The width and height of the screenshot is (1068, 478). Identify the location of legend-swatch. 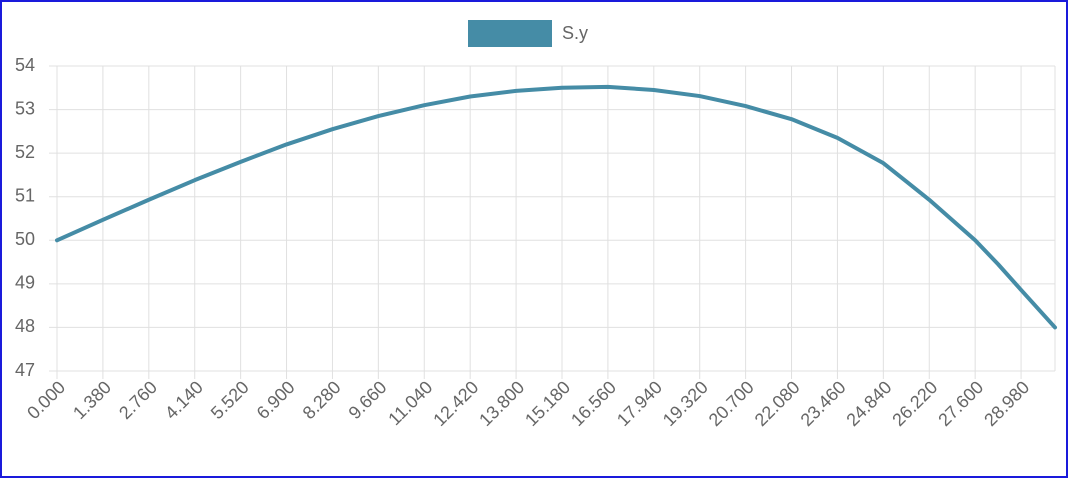
(510, 33).